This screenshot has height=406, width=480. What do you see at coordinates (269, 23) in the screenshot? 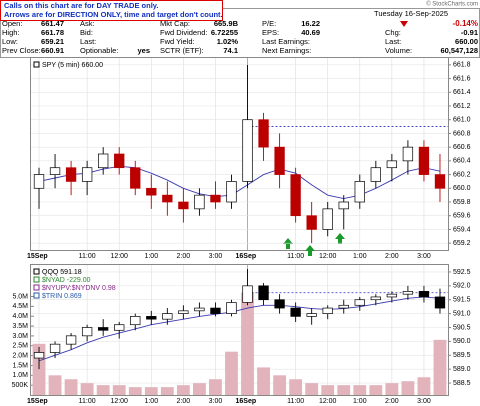
I see `field-label: P/E:` at bounding box center [269, 23].